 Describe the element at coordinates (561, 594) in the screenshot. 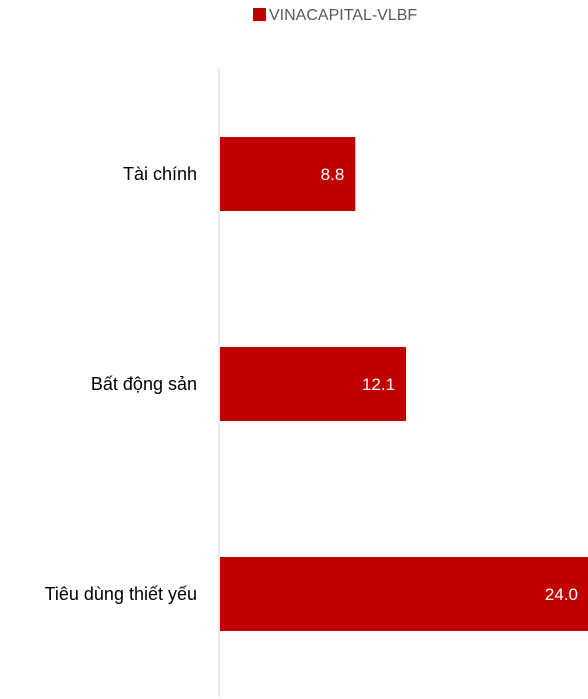

I see `data-label-3: 24.0` at that location.